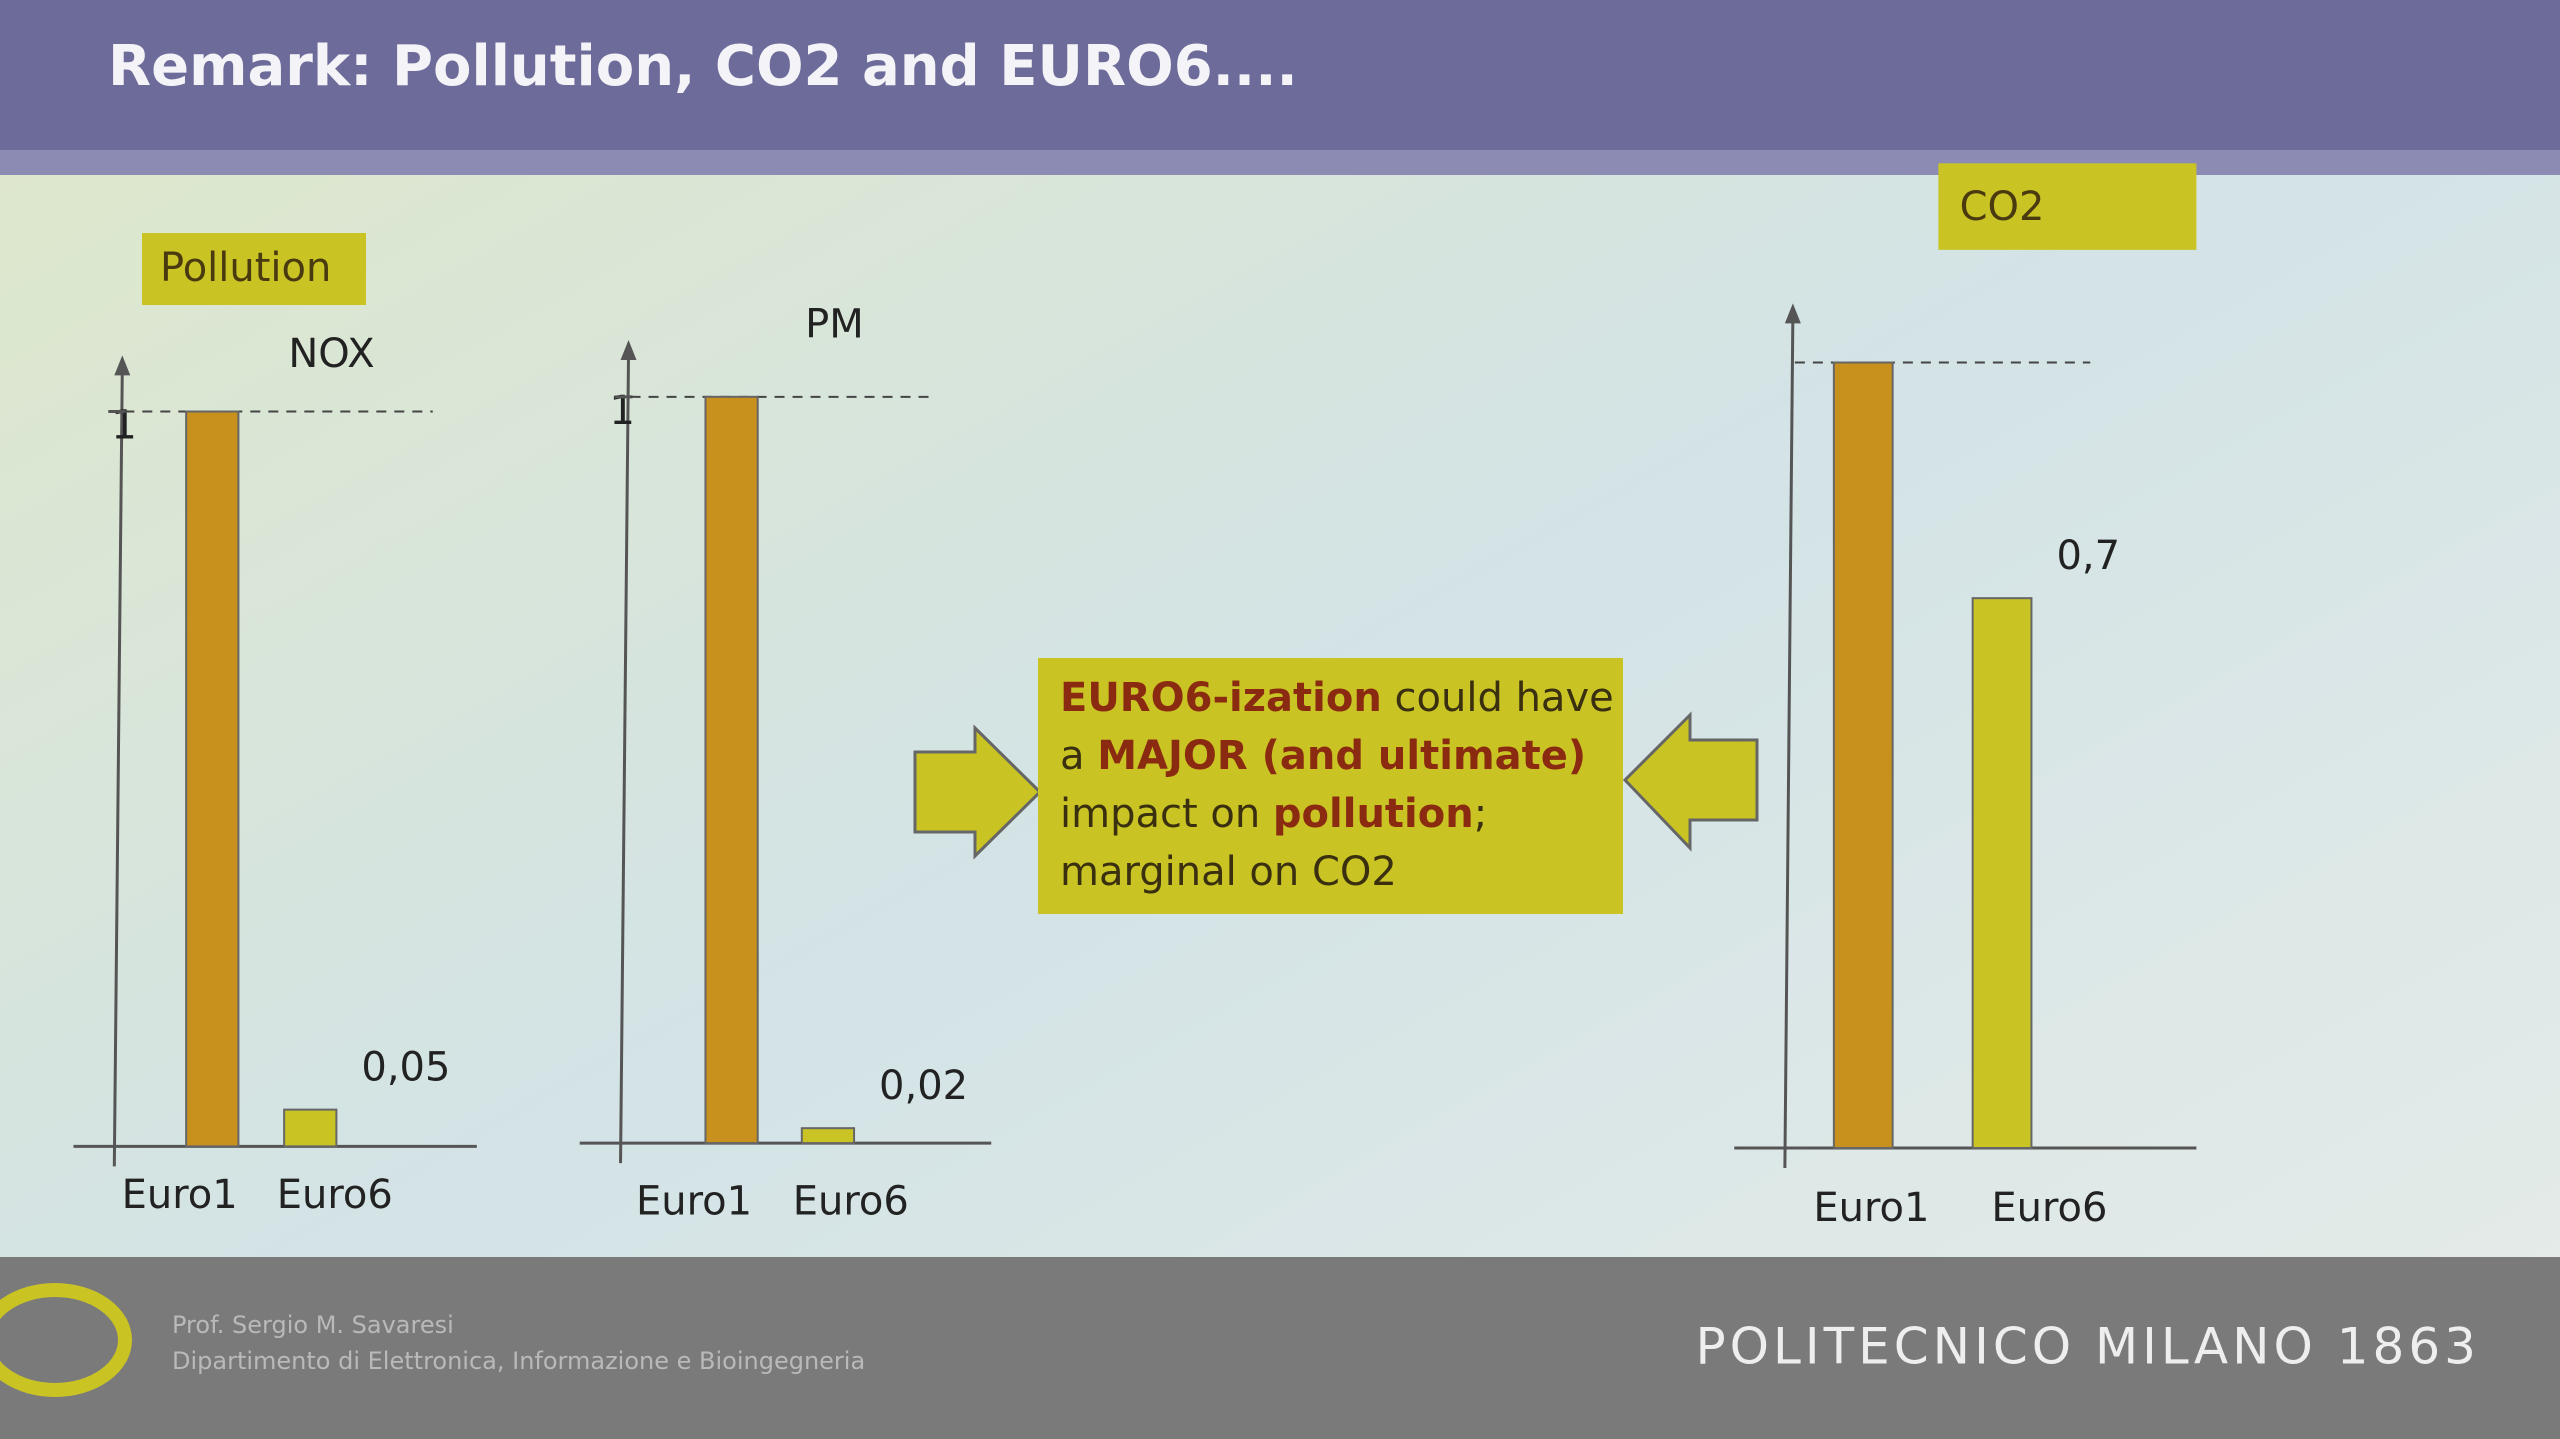 The image size is (2560, 1439). Describe the element at coordinates (405, 1068) in the screenshot. I see `value-label: 0,05` at that location.